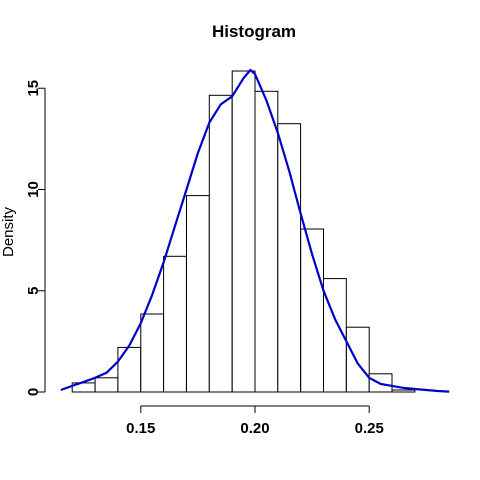 This screenshot has width=480, height=480. I want to click on x-tick-label-0: 0.15, so click(140, 428).